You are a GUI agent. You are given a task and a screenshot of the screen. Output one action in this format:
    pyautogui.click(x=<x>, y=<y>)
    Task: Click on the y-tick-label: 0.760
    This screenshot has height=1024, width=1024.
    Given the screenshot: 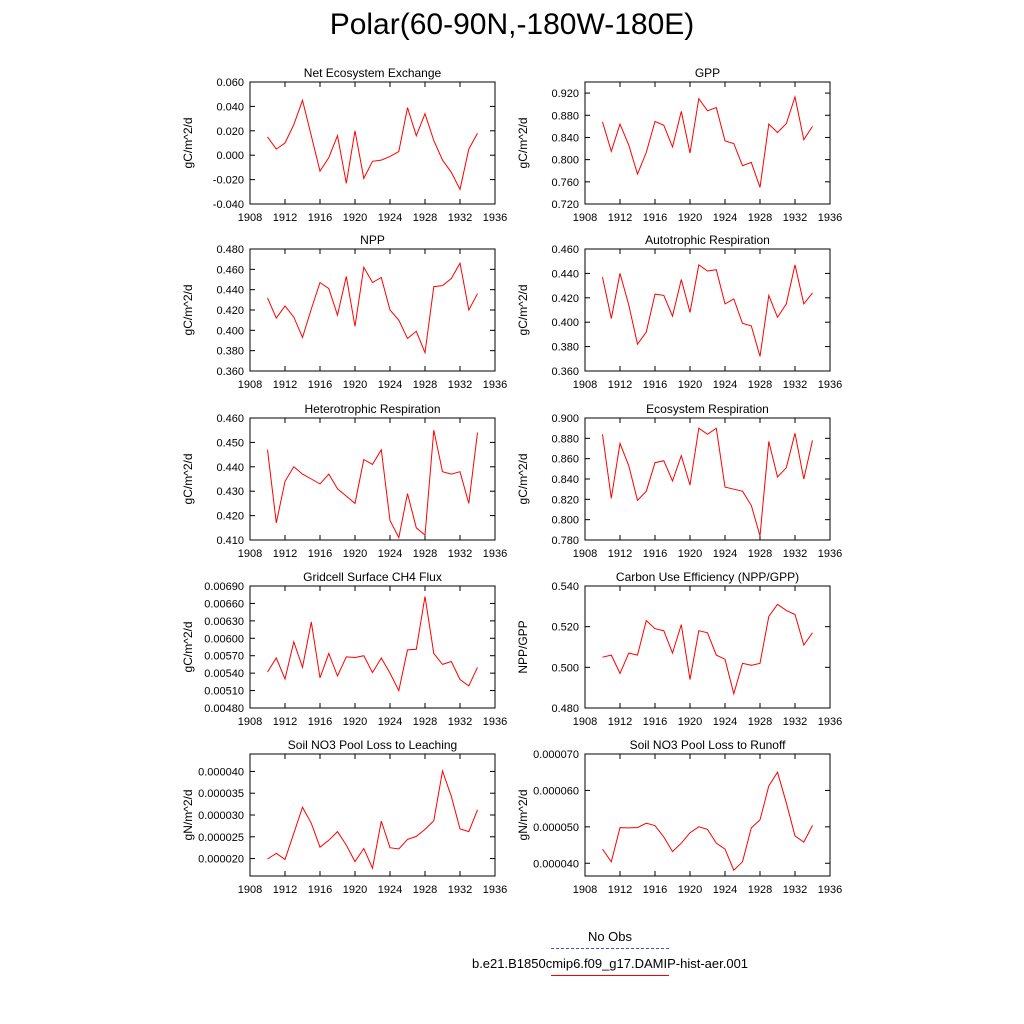 What is the action you would take?
    pyautogui.click(x=565, y=183)
    